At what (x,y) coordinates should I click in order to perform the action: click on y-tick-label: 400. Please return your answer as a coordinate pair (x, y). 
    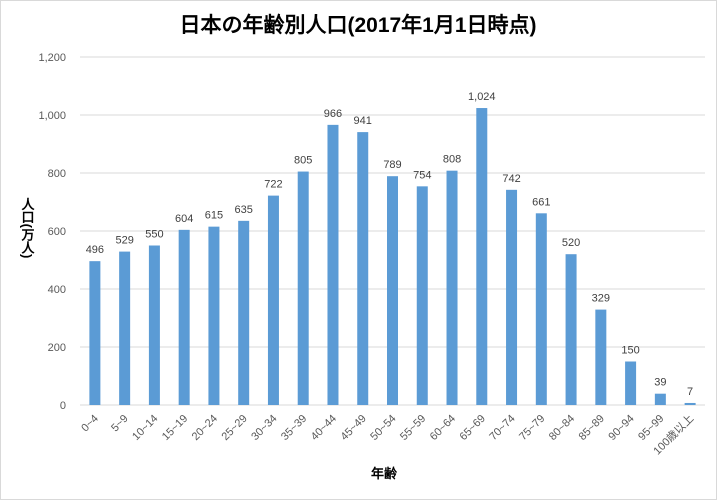
    Looking at the image, I should click on (57, 290).